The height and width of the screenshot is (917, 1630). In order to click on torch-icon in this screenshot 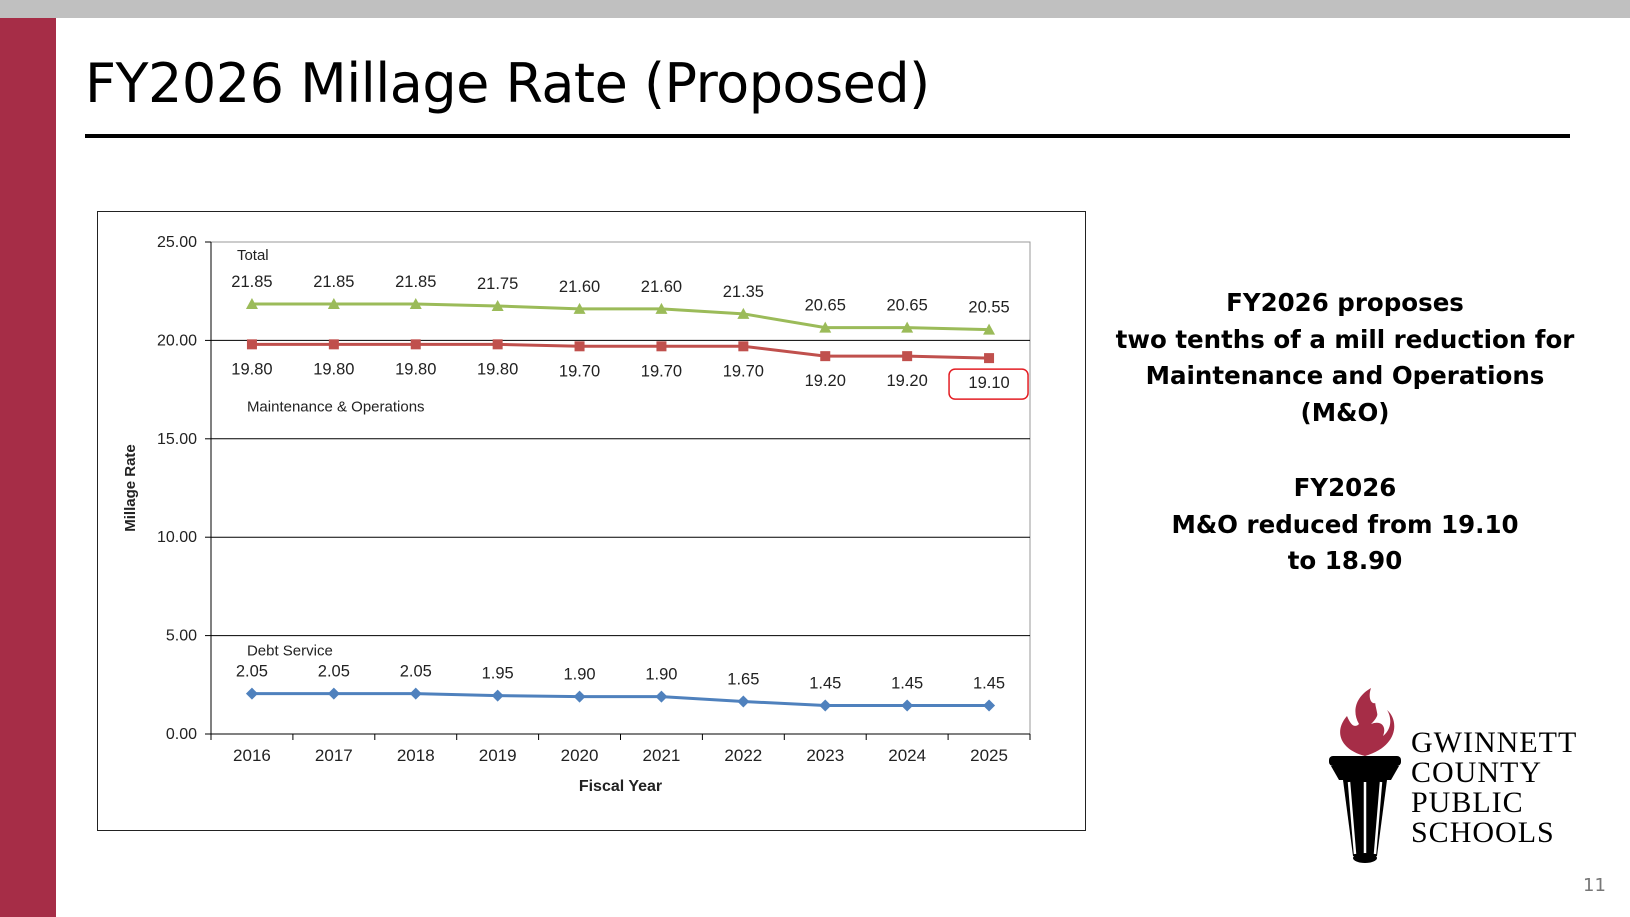, I will do `click(1365, 775)`.